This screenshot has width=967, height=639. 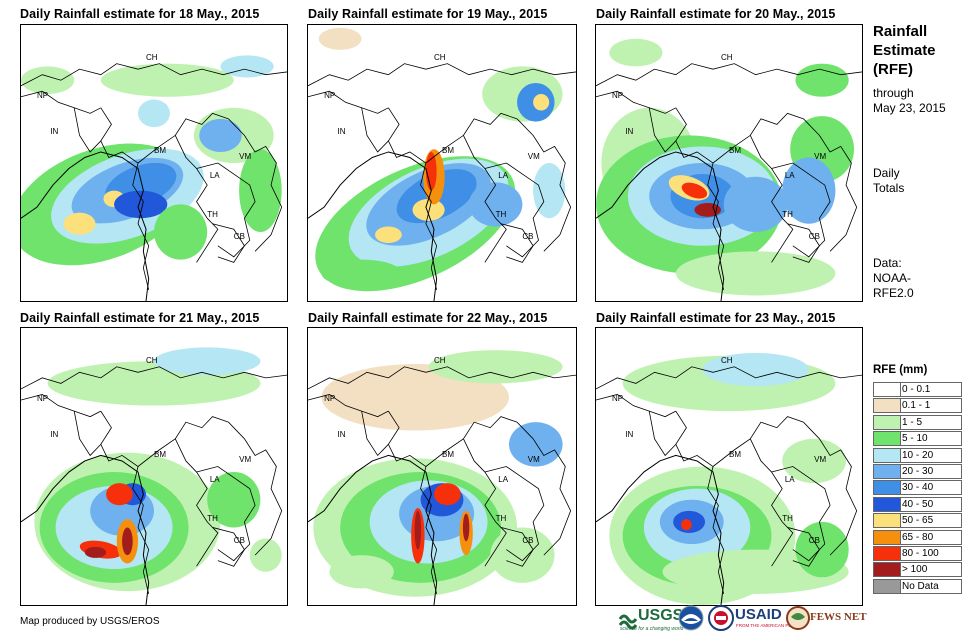 I want to click on legend-item: 20 - 30, so click(x=917, y=471).